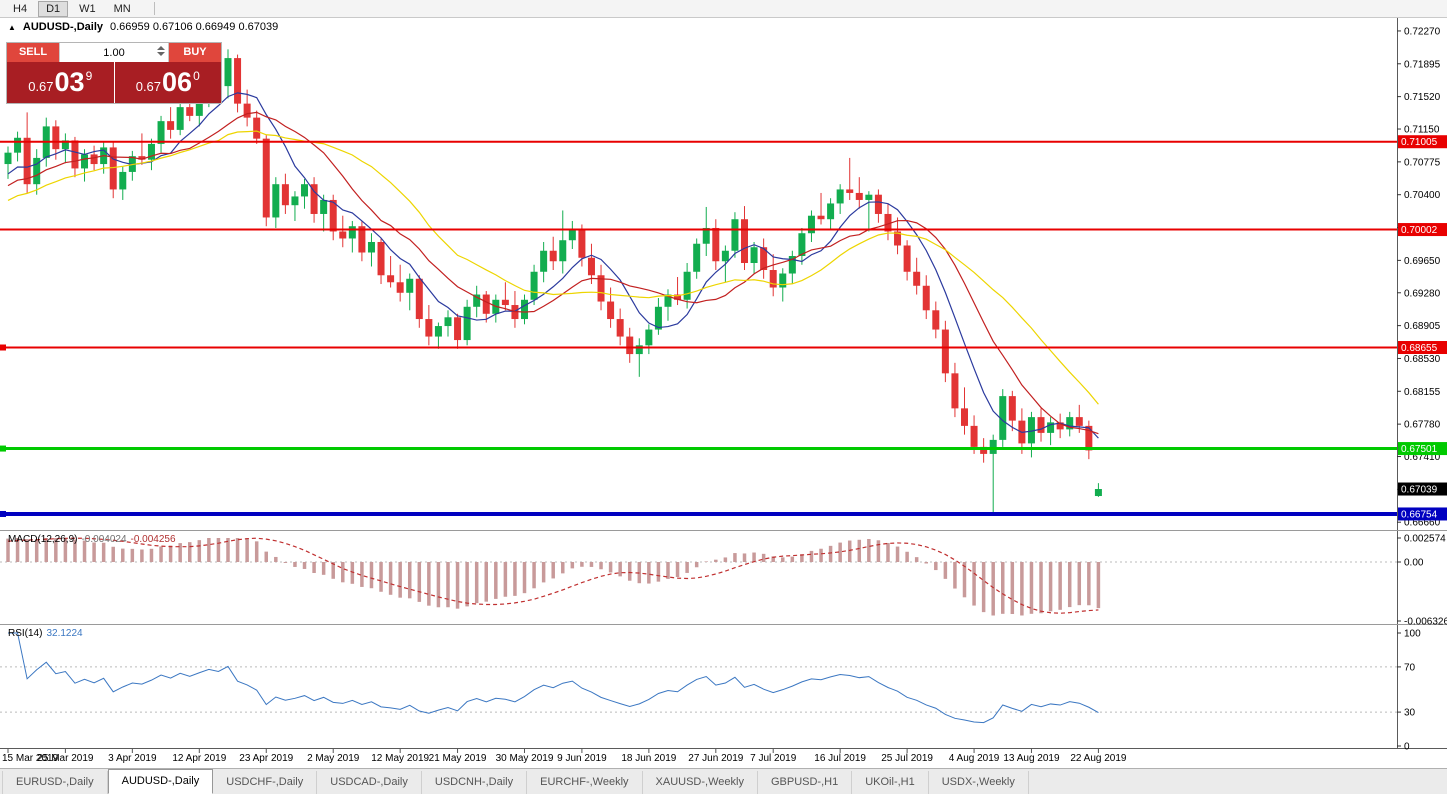 This screenshot has height=794, width=1447. What do you see at coordinates (1422, 425) in the screenshot?
I see `svg-text: 0.67780` at bounding box center [1422, 425].